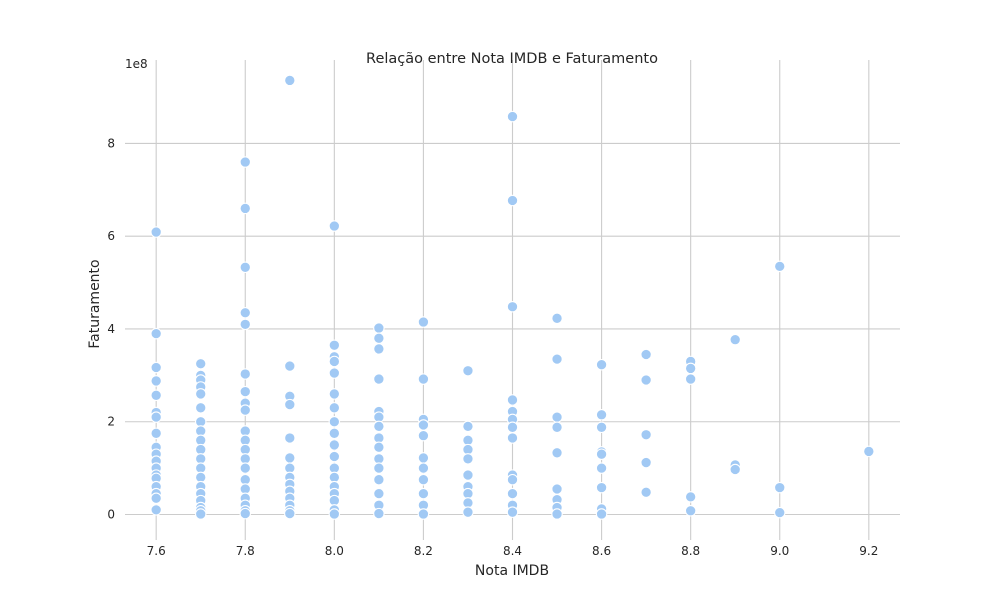 This screenshot has height=600, width=1000. I want to click on y-tick-label: 4, so click(111, 329).